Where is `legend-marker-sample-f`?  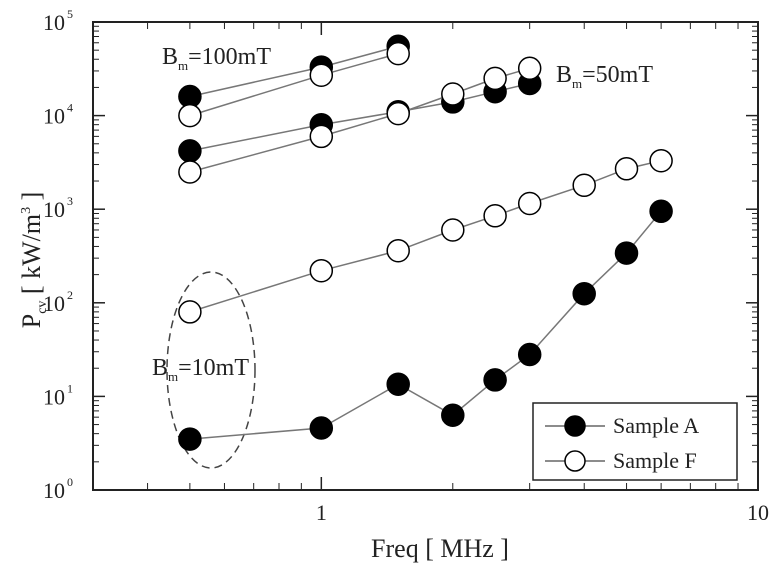 legend-marker-sample-f is located at coordinates (575, 461).